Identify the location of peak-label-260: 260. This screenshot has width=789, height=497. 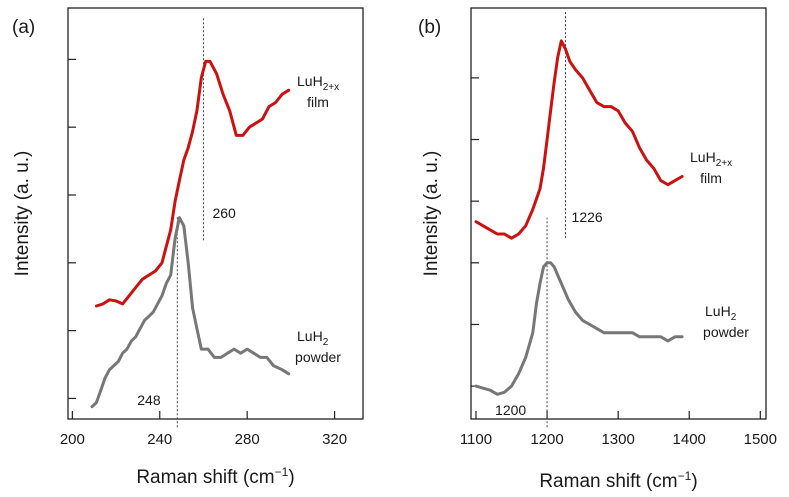
(224, 213).